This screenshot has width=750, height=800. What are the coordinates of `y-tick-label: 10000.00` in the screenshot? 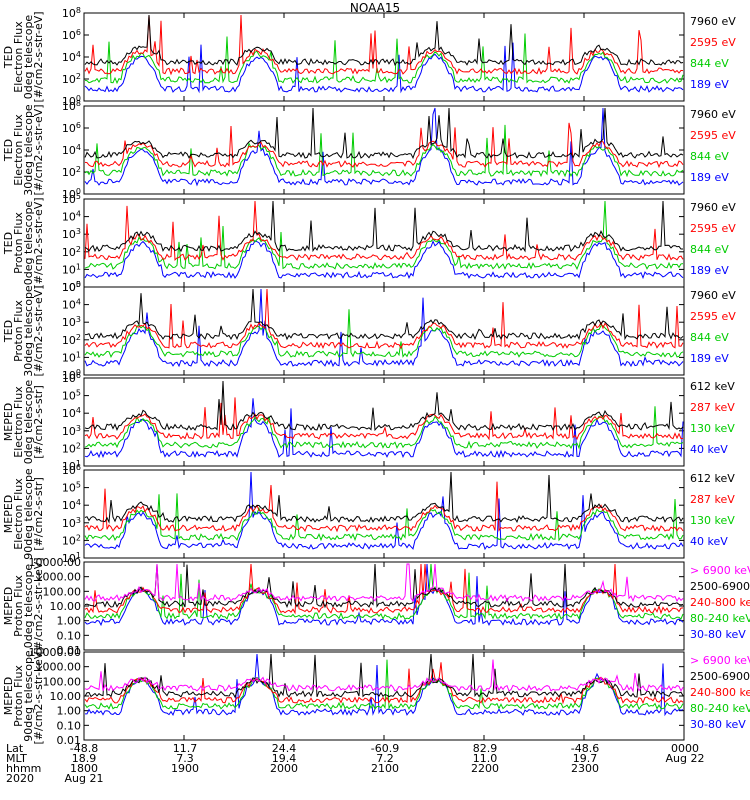 It's located at (55, 562).